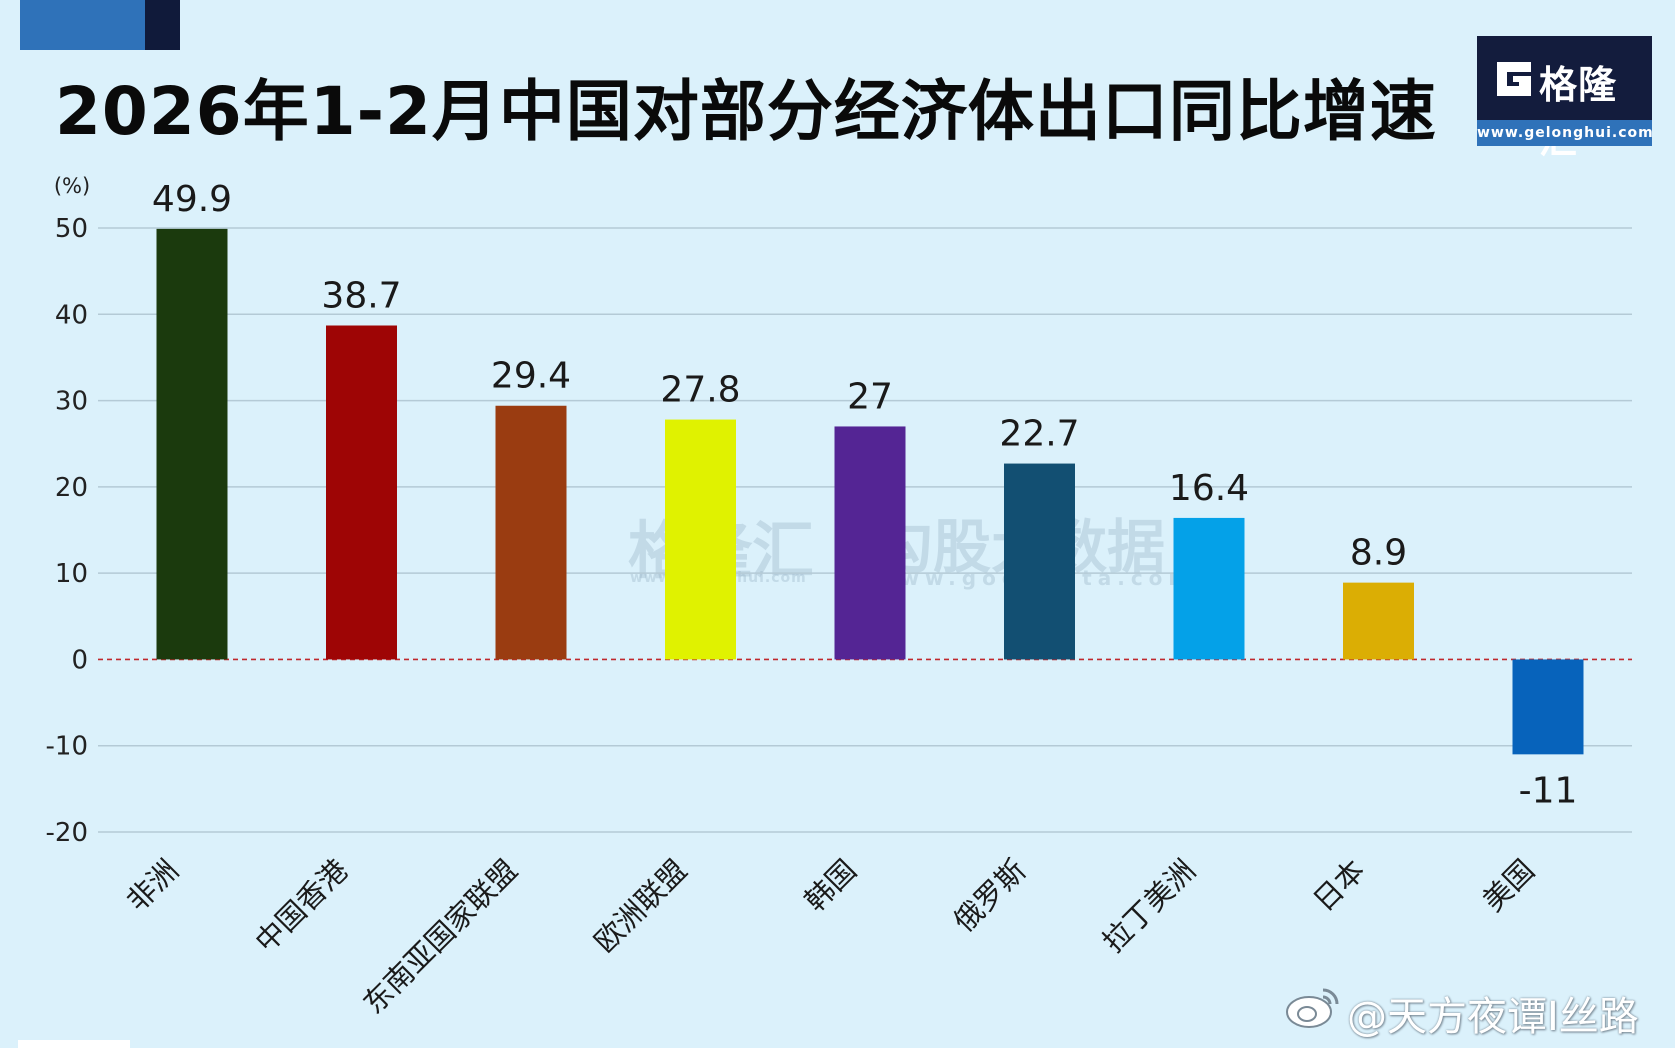 This screenshot has width=1675, height=1048. I want to click on y-tick-label: 20, so click(71, 488).